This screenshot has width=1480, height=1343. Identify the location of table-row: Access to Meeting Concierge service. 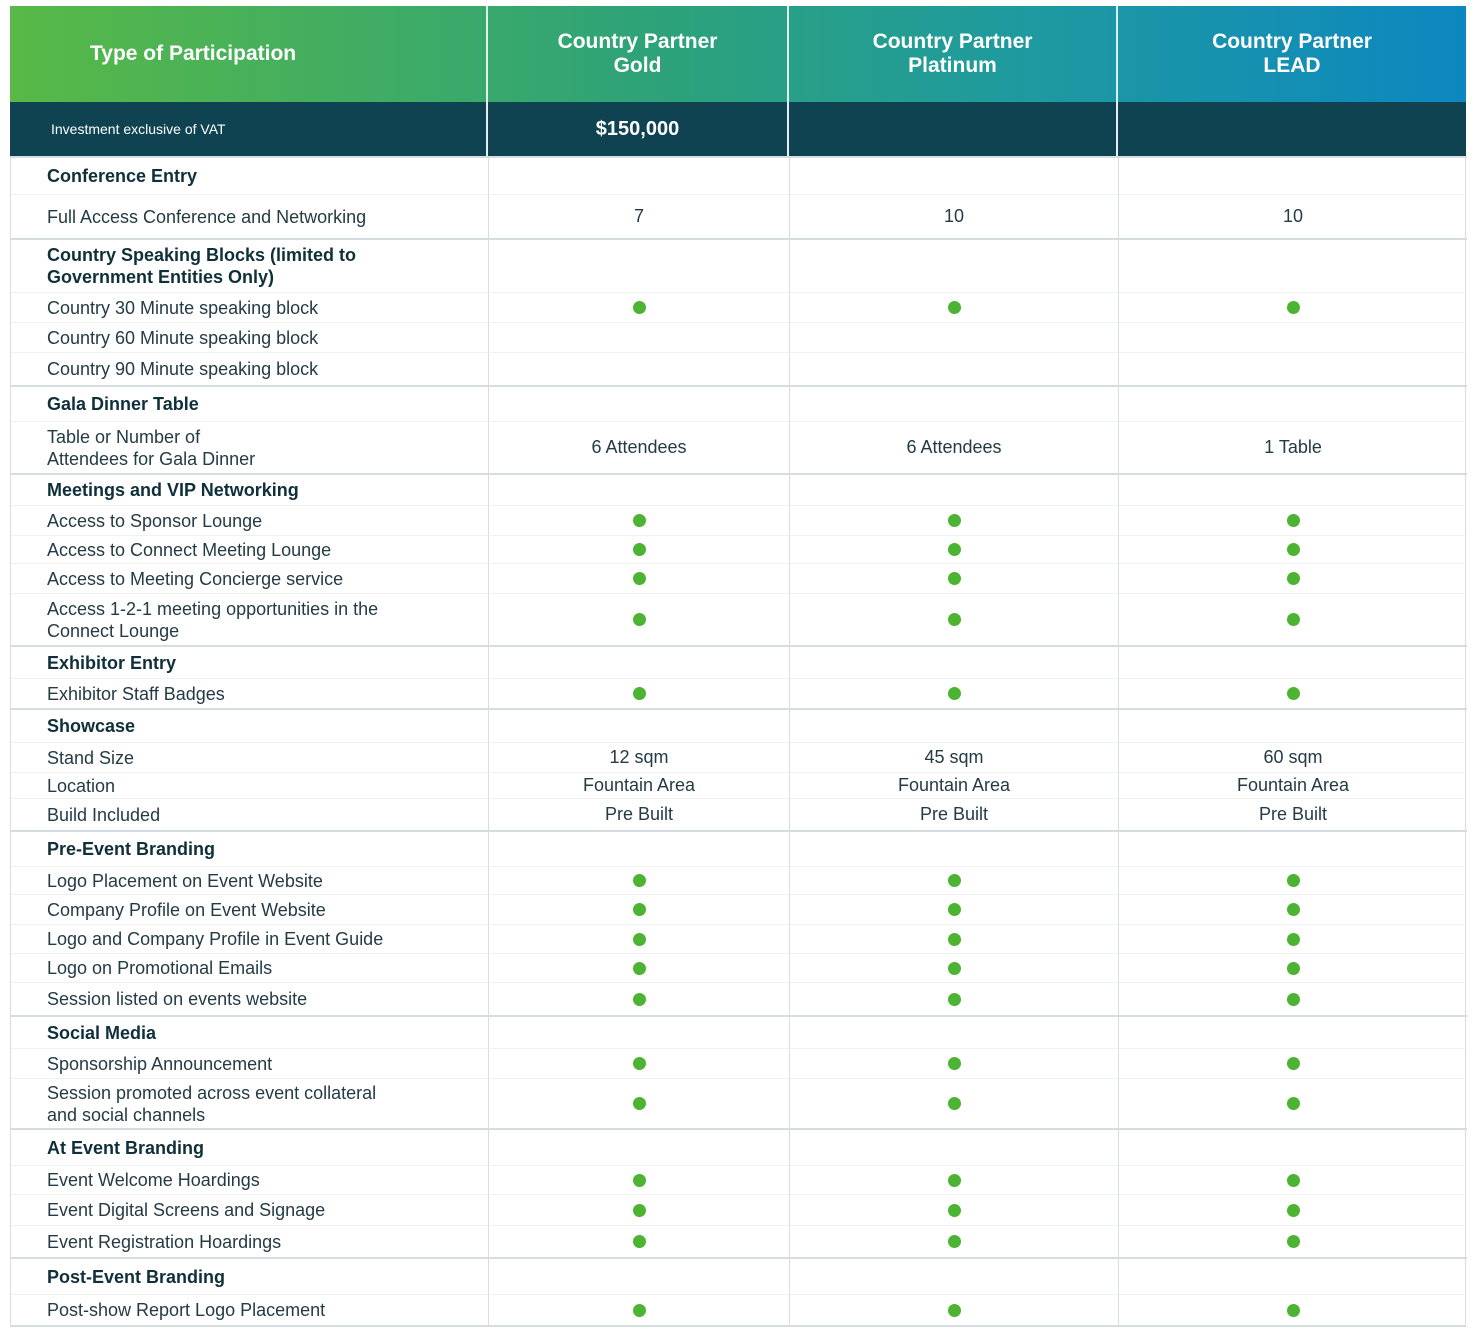
(739, 578).